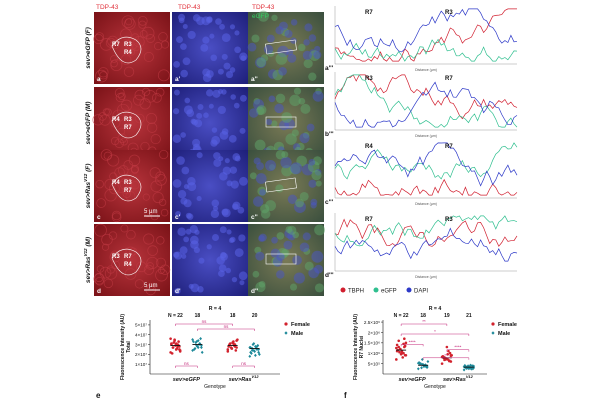  What do you see at coordinates (424, 321) in the screenshot?
I see `significance-label: **` at bounding box center [424, 321].